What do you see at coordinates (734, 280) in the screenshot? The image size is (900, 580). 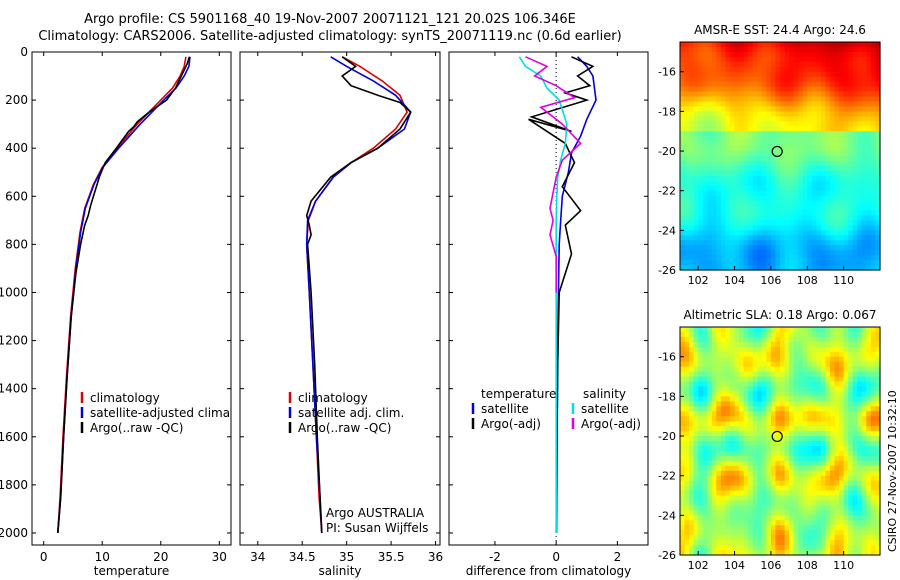 I see `sst_map-xtick-label: 104` at bounding box center [734, 280].